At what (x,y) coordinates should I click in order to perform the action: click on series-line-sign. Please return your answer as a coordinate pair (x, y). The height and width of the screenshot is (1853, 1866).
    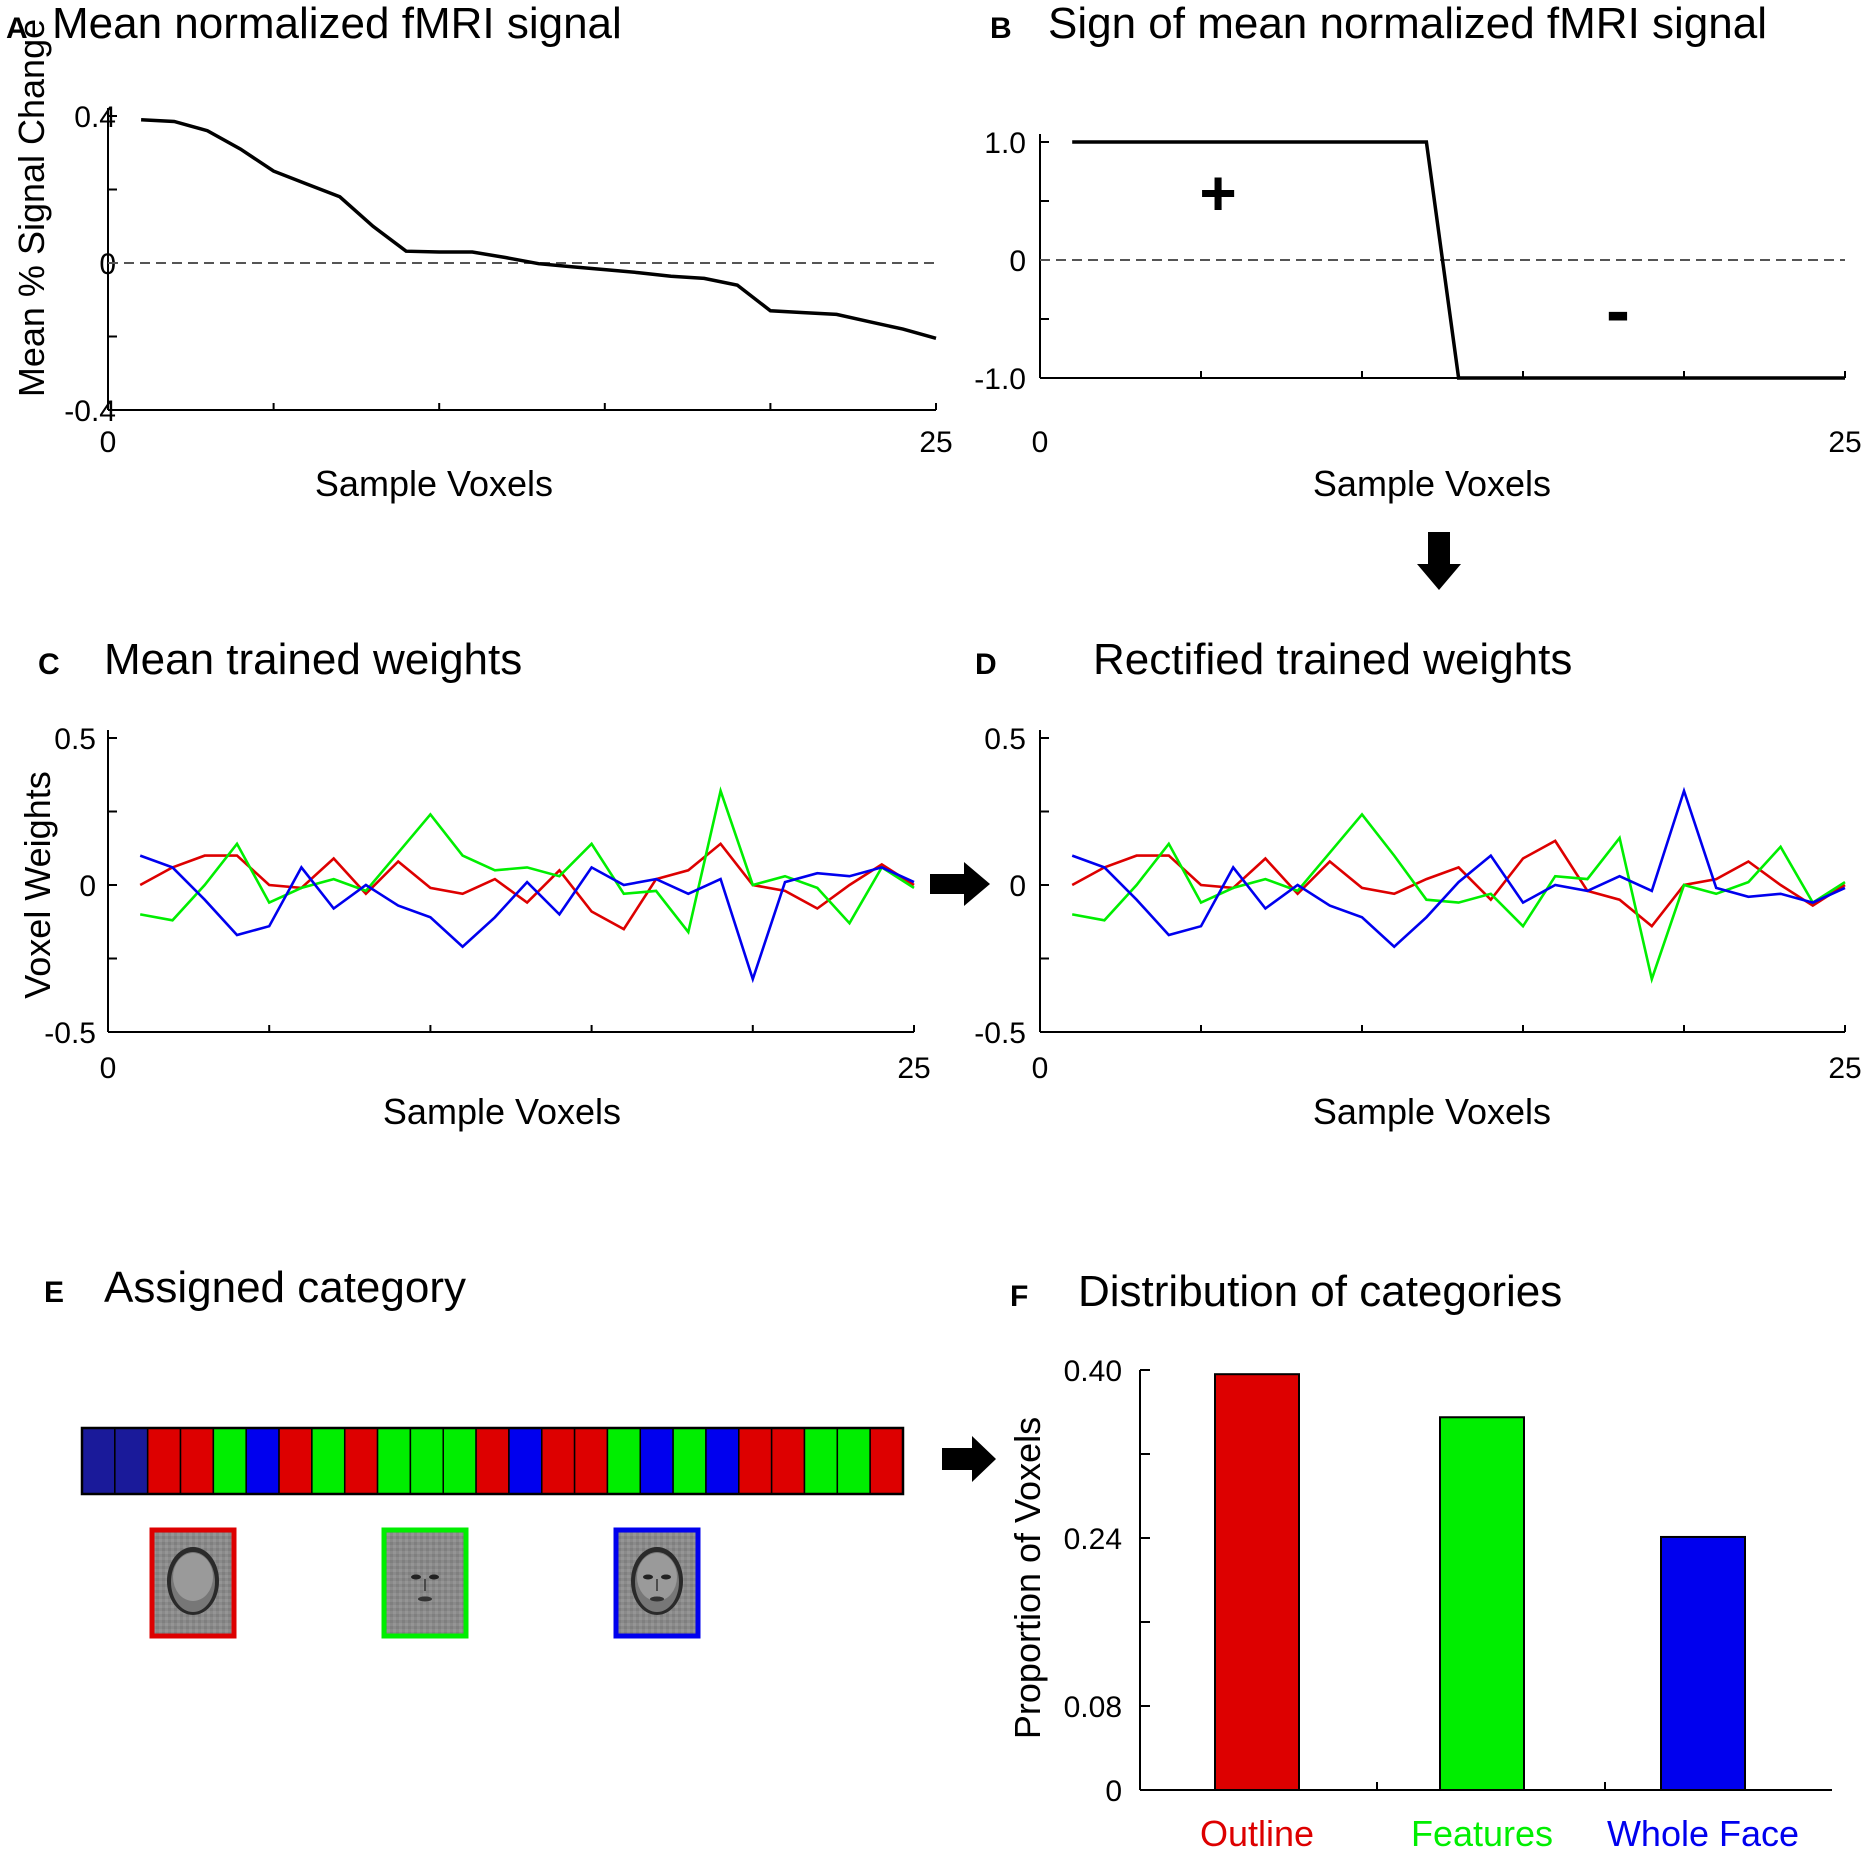
    Looking at the image, I should click on (1458, 260).